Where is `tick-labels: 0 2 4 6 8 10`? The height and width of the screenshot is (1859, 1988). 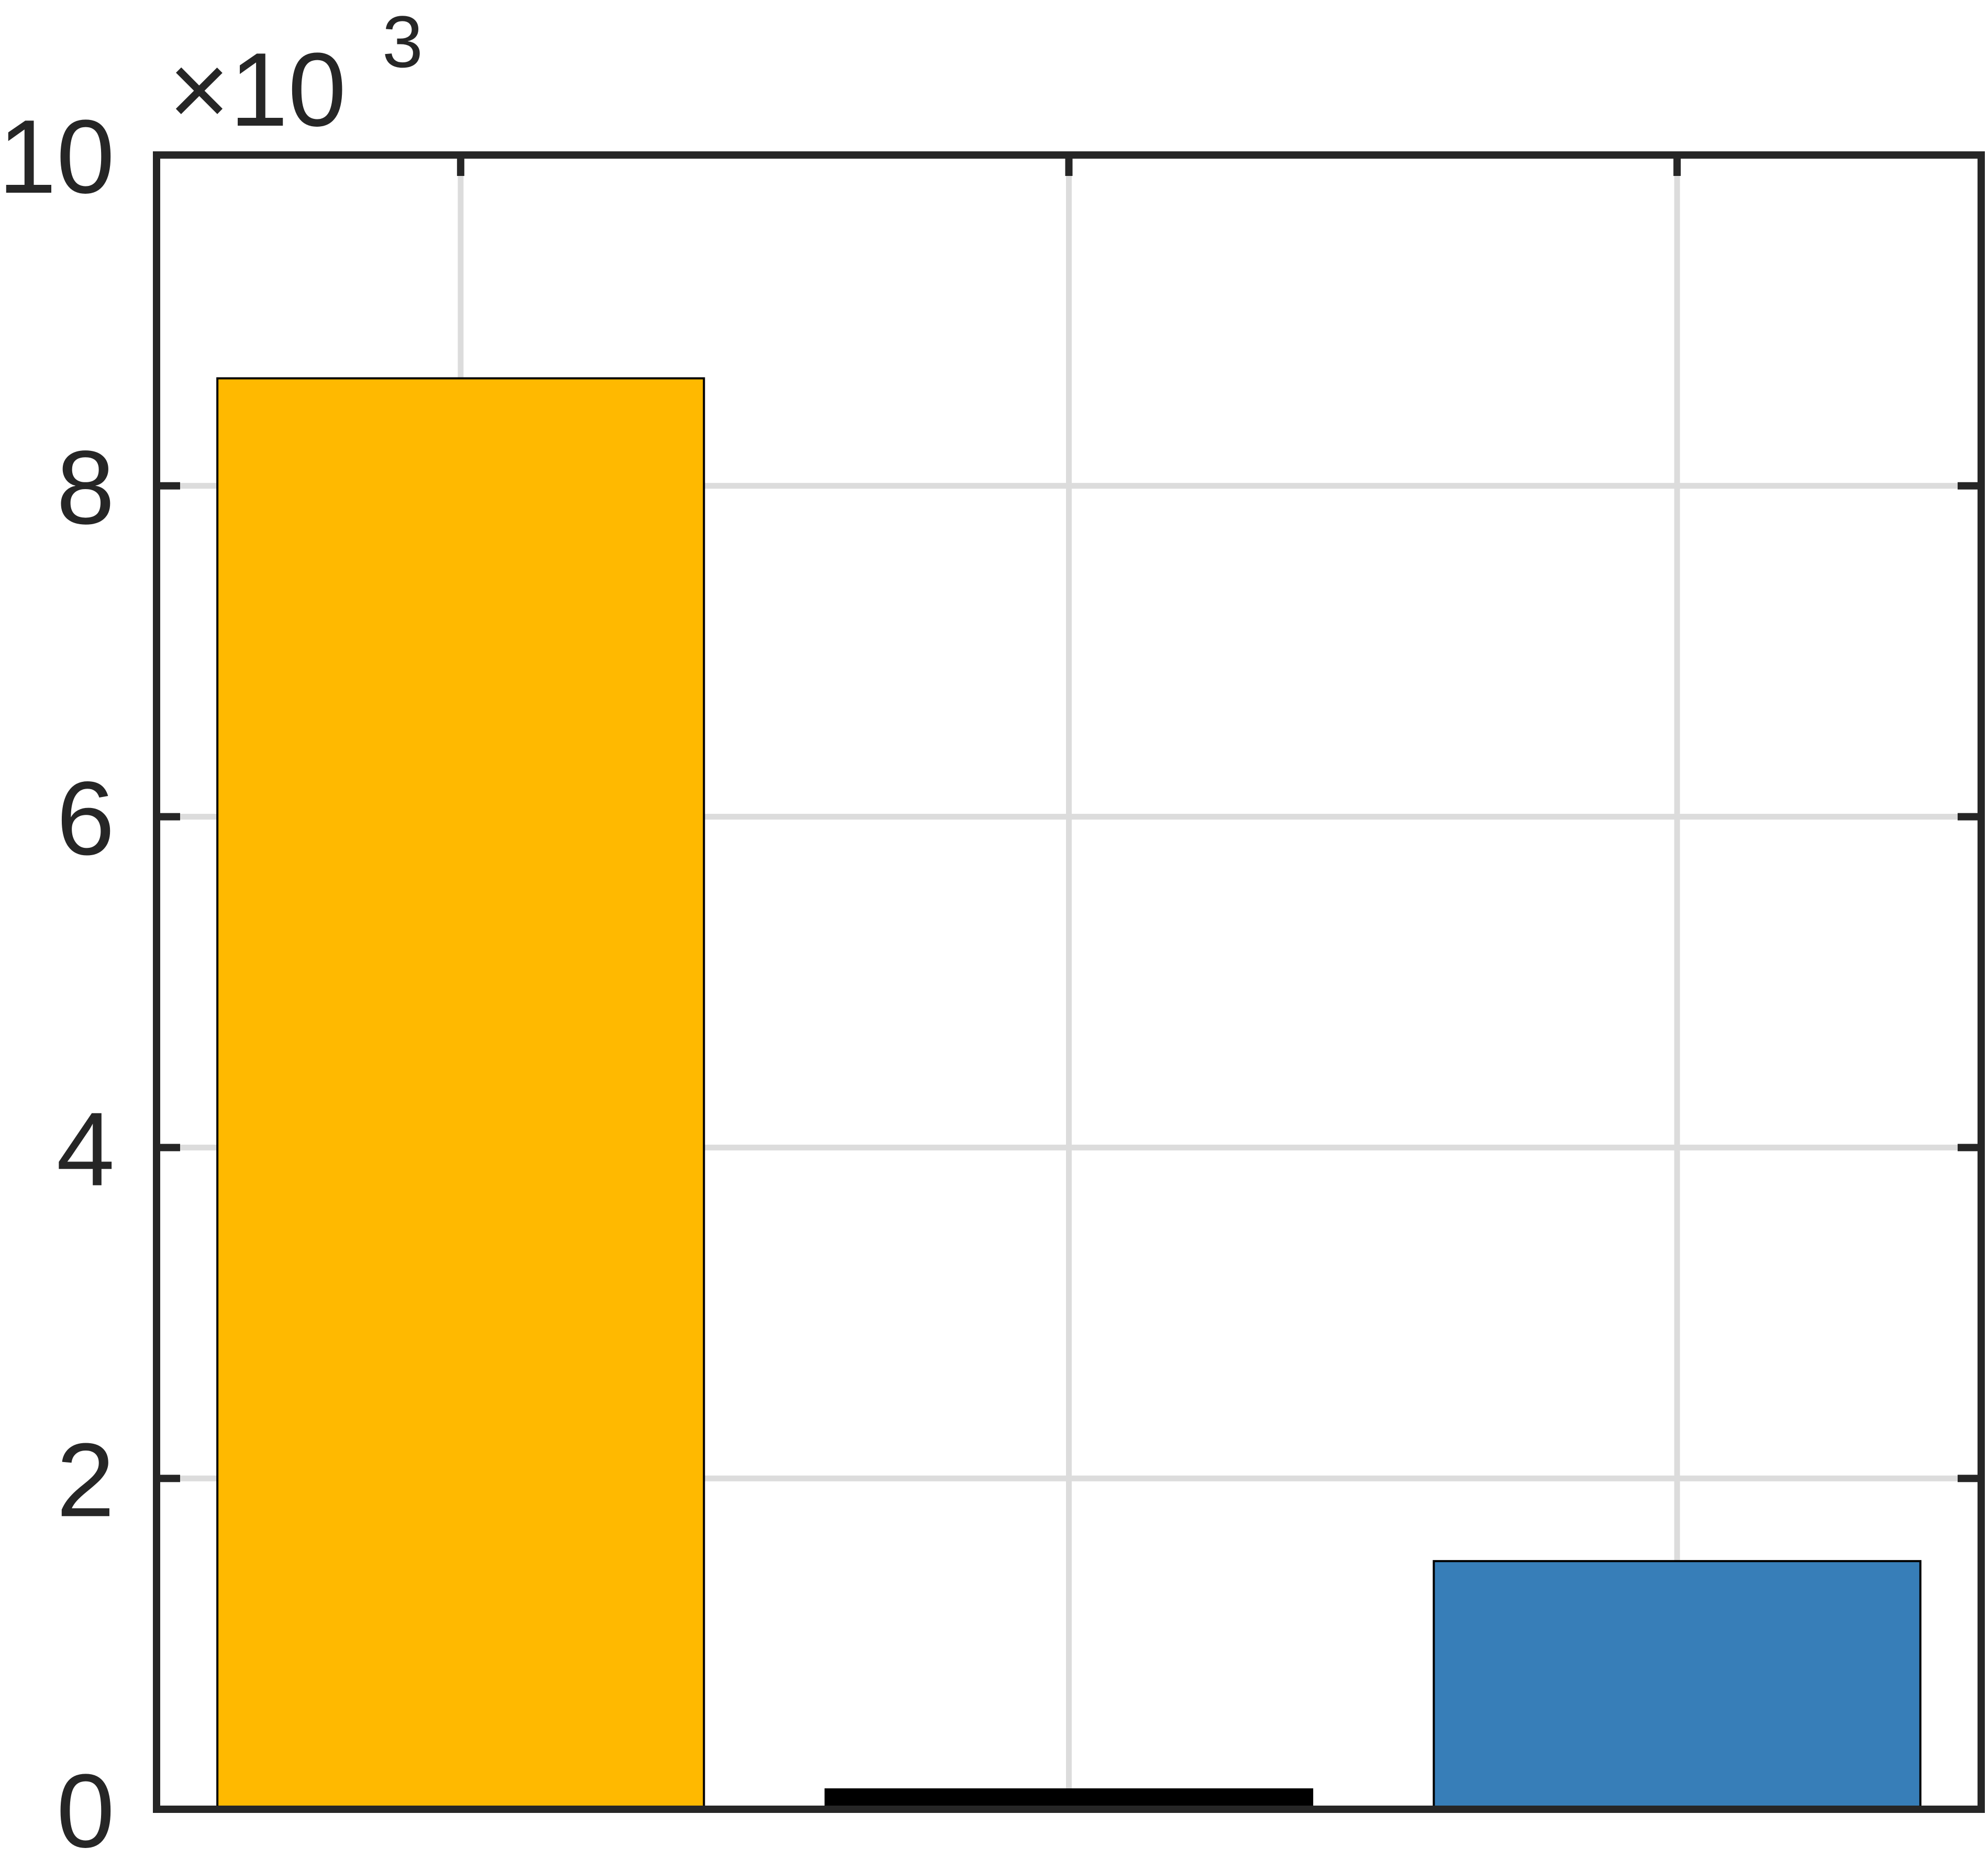
tick-labels: 0 2 4 6 8 10 is located at coordinates (58, 979).